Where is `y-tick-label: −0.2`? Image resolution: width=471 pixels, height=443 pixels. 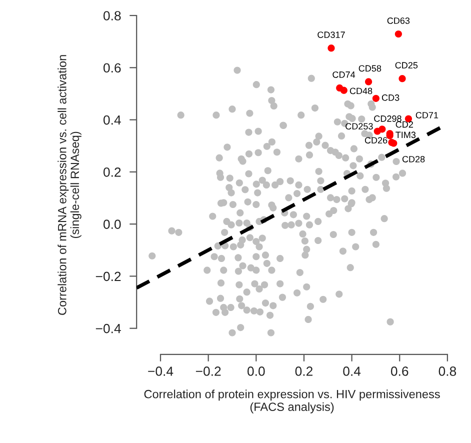 y-tick-label: −0.2 is located at coordinates (108, 277).